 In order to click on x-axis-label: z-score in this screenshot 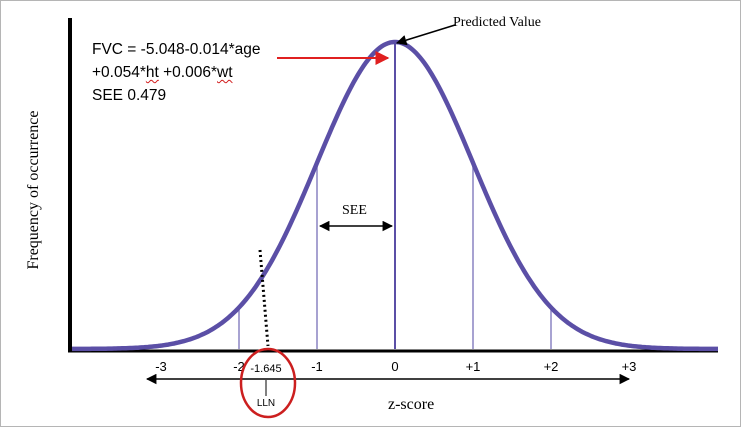, I will do `click(411, 404)`.